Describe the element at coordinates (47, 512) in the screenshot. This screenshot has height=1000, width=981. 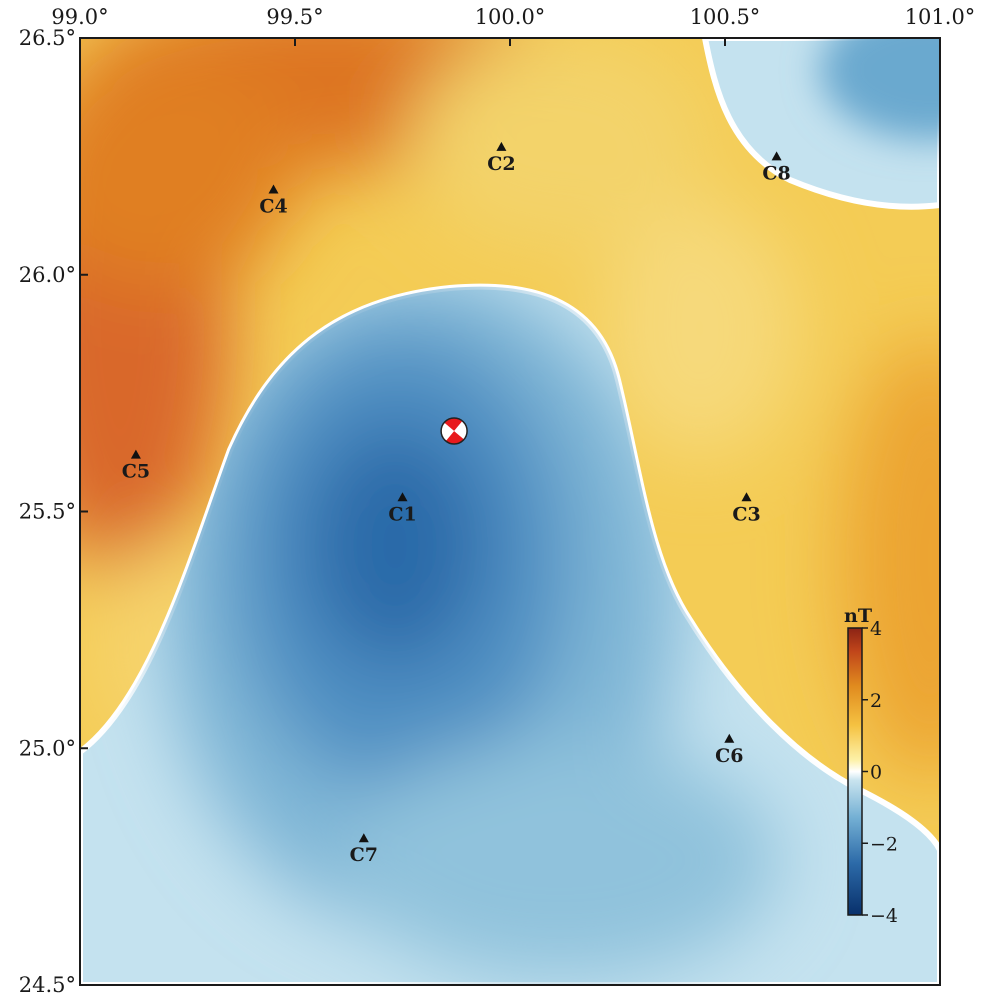
I see `lat-tick-label: 25.5°` at that location.